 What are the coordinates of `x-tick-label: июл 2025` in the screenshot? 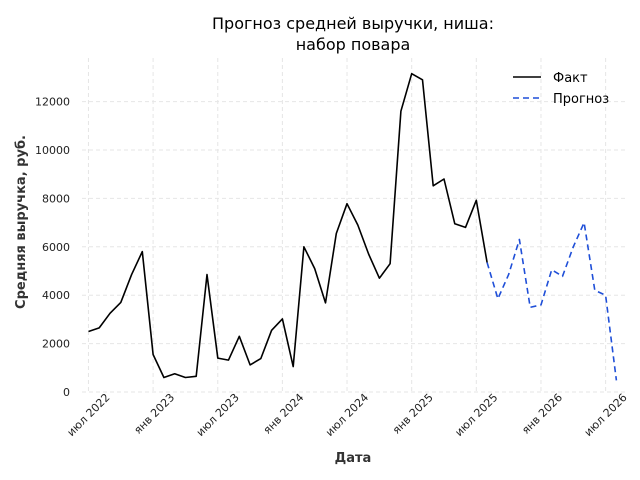 It's located at (476, 415).